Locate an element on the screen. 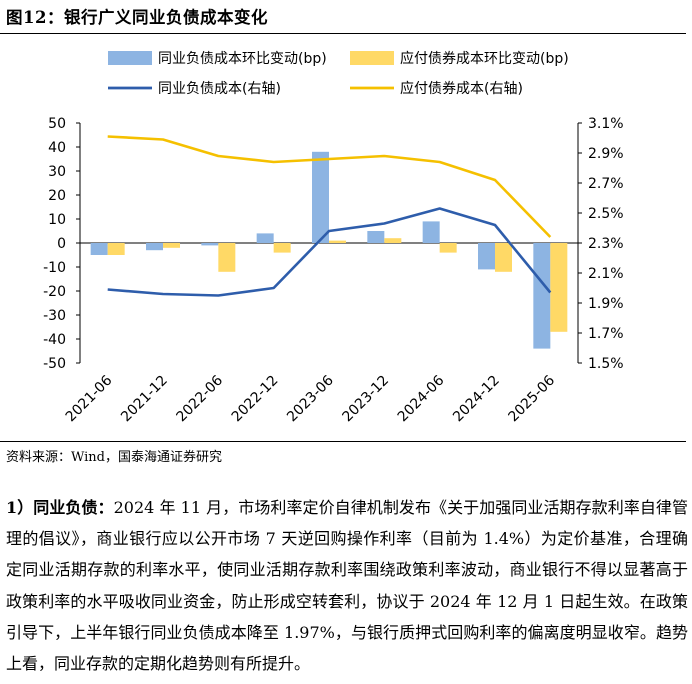  legend-label: 应付债券成本(右轴) is located at coordinates (461, 88).